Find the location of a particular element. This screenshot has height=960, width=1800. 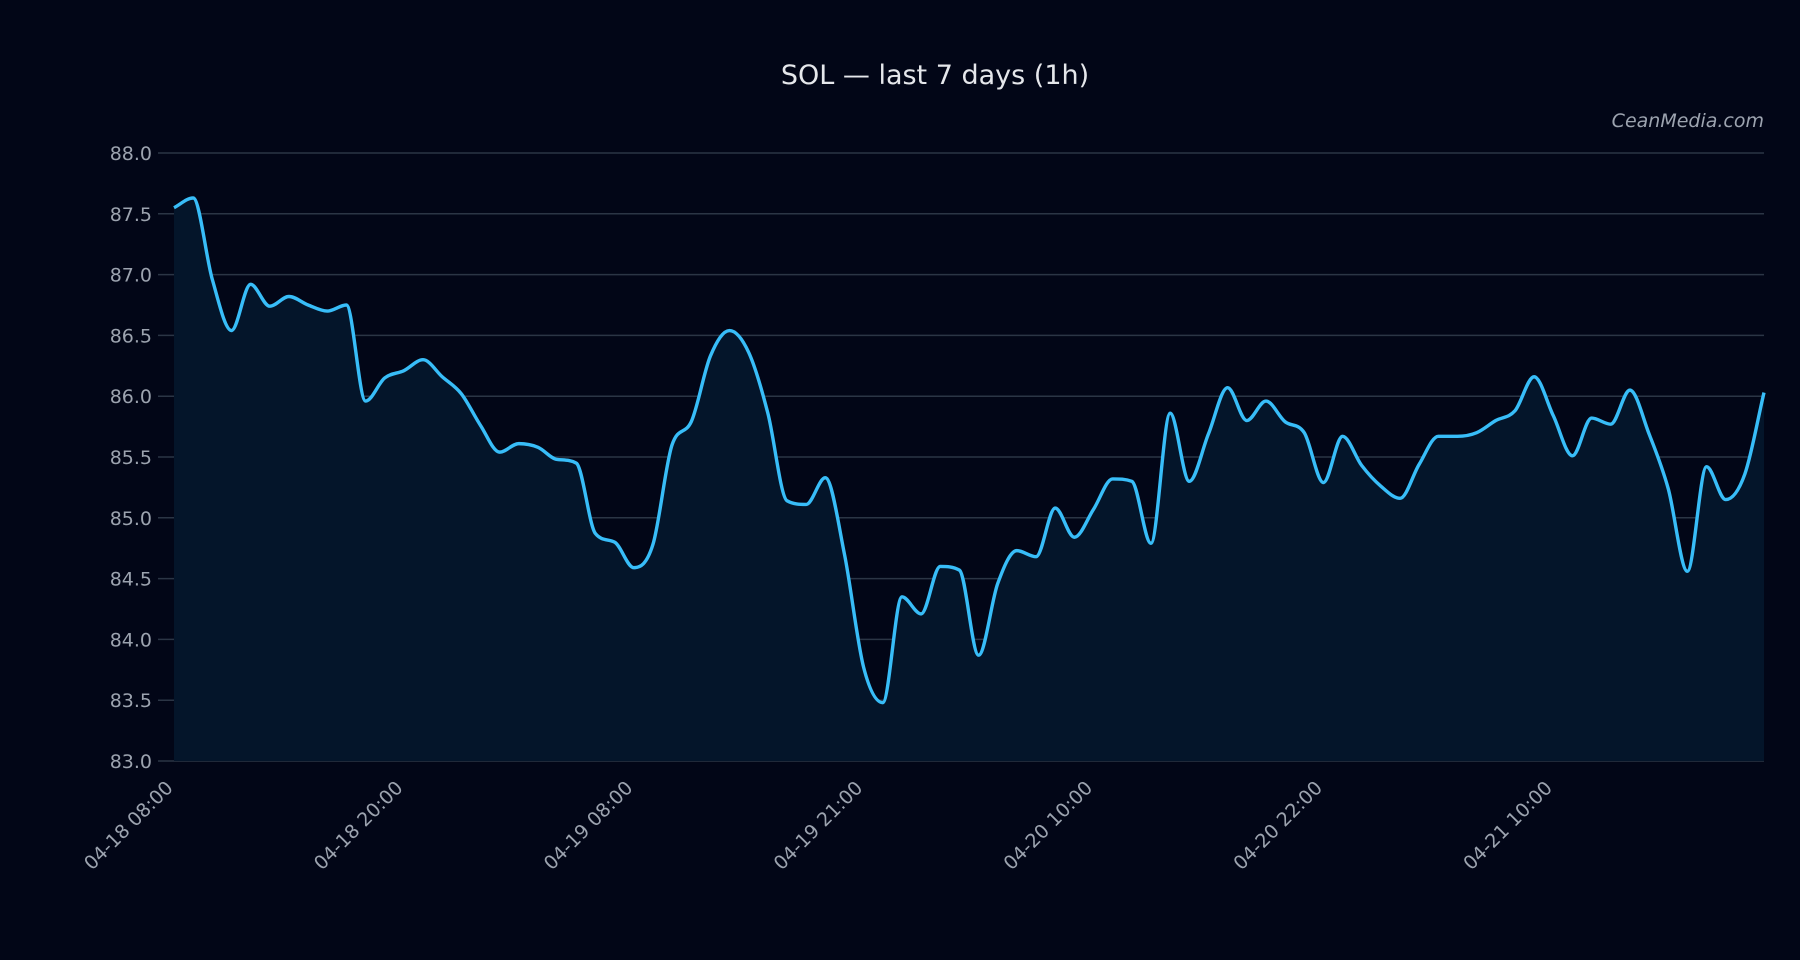

watermark: CeanMedia.com is located at coordinates (1688, 121).